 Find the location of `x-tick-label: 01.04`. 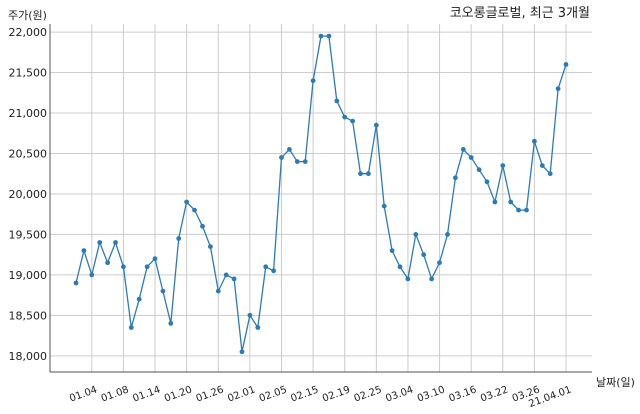

x-tick-label: 01.04 is located at coordinates (83, 394).